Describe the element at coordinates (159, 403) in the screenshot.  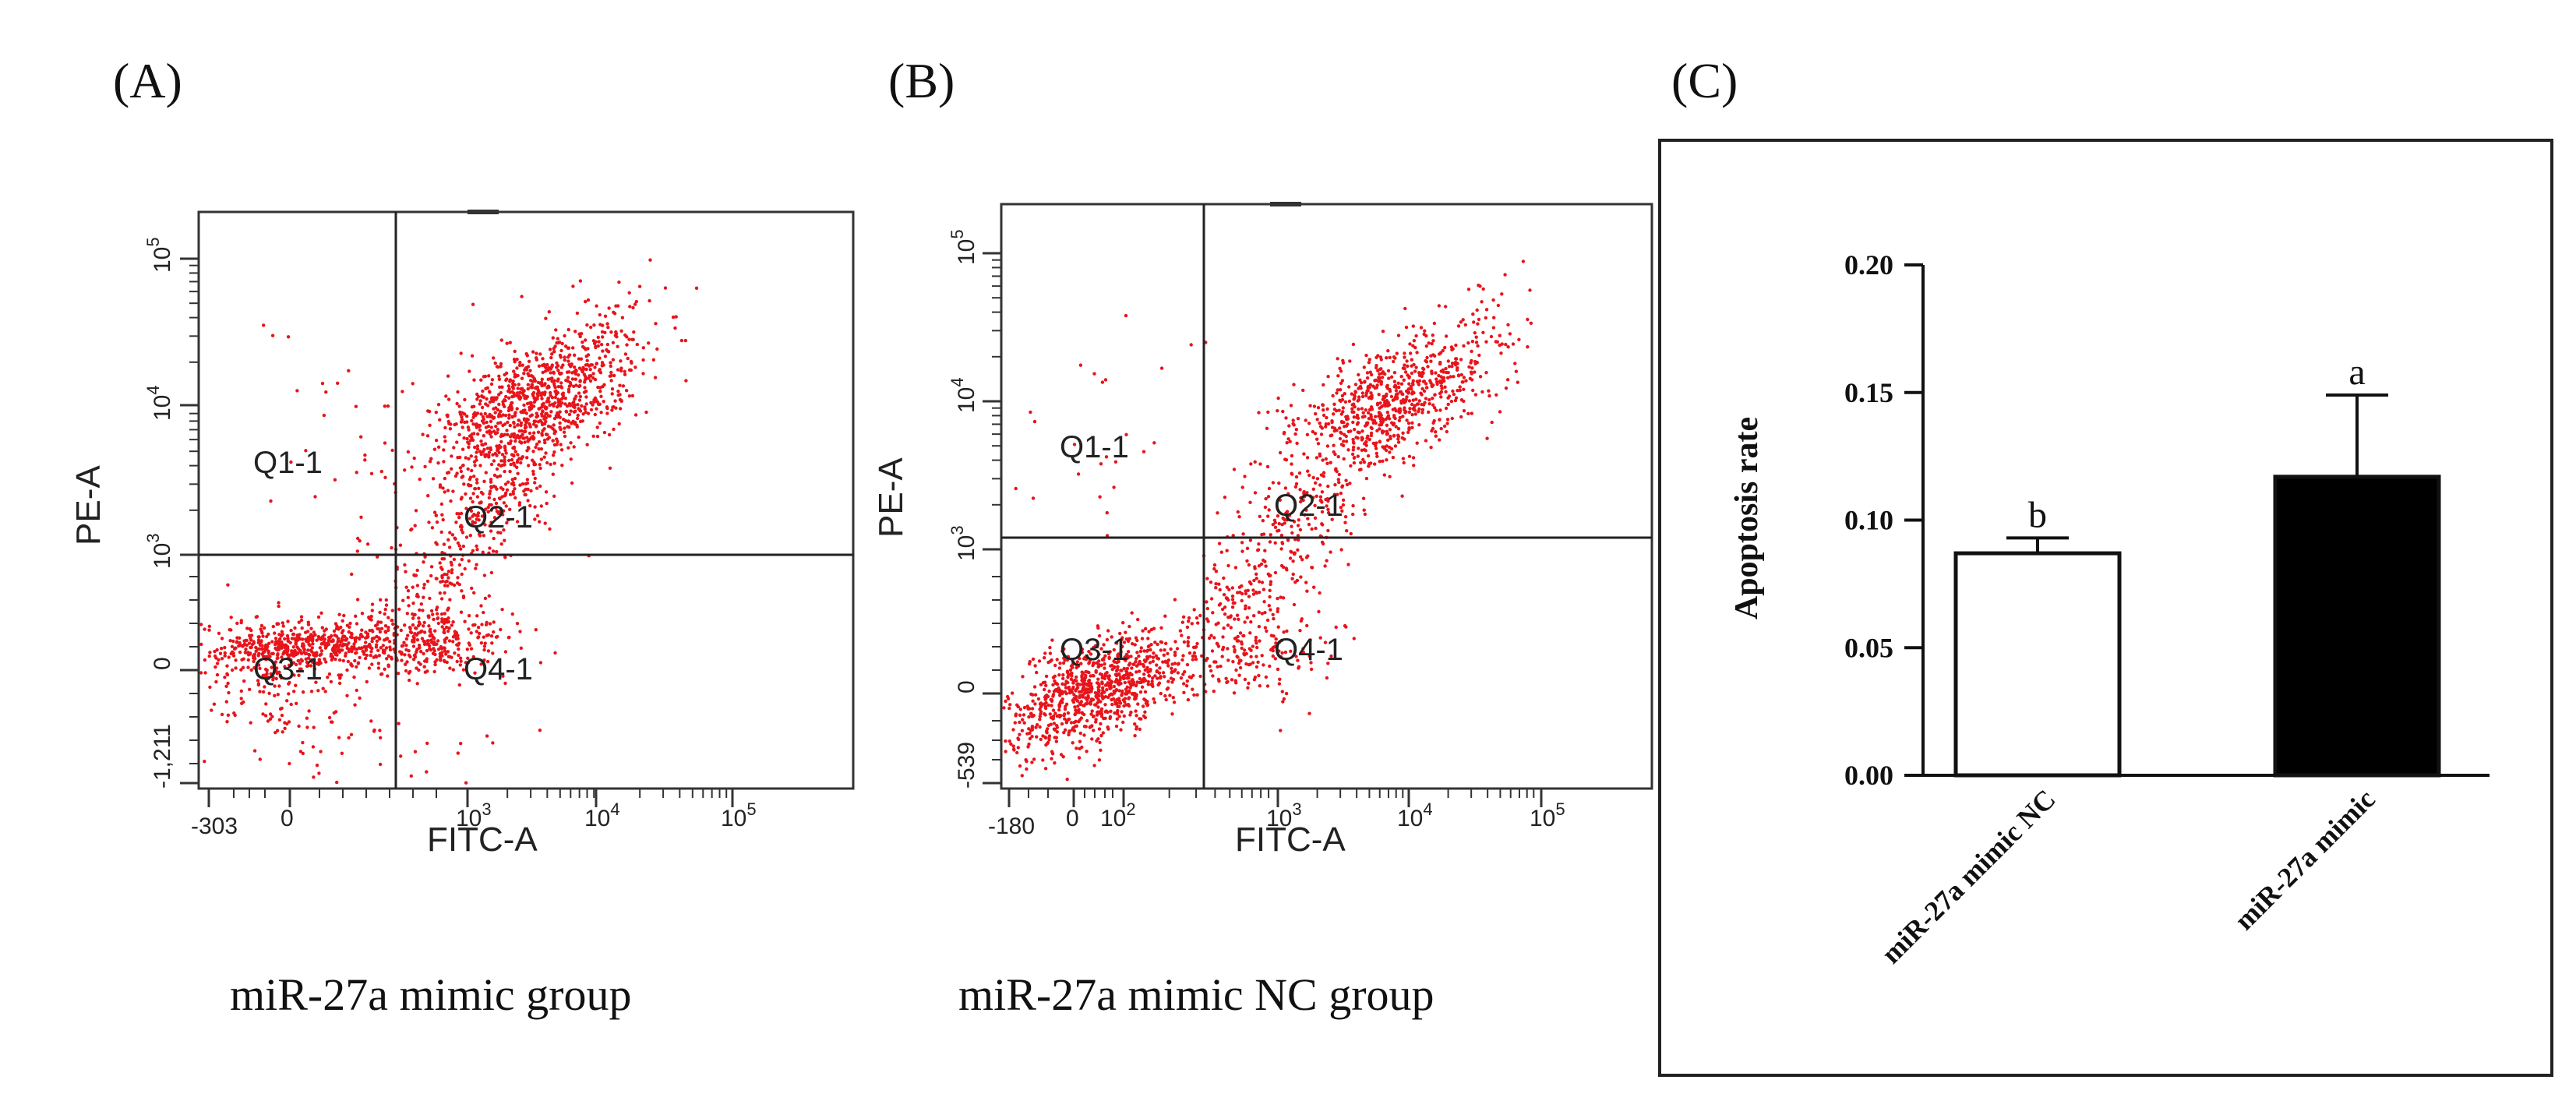
I see `plot-a-ytick-3: 104` at that location.